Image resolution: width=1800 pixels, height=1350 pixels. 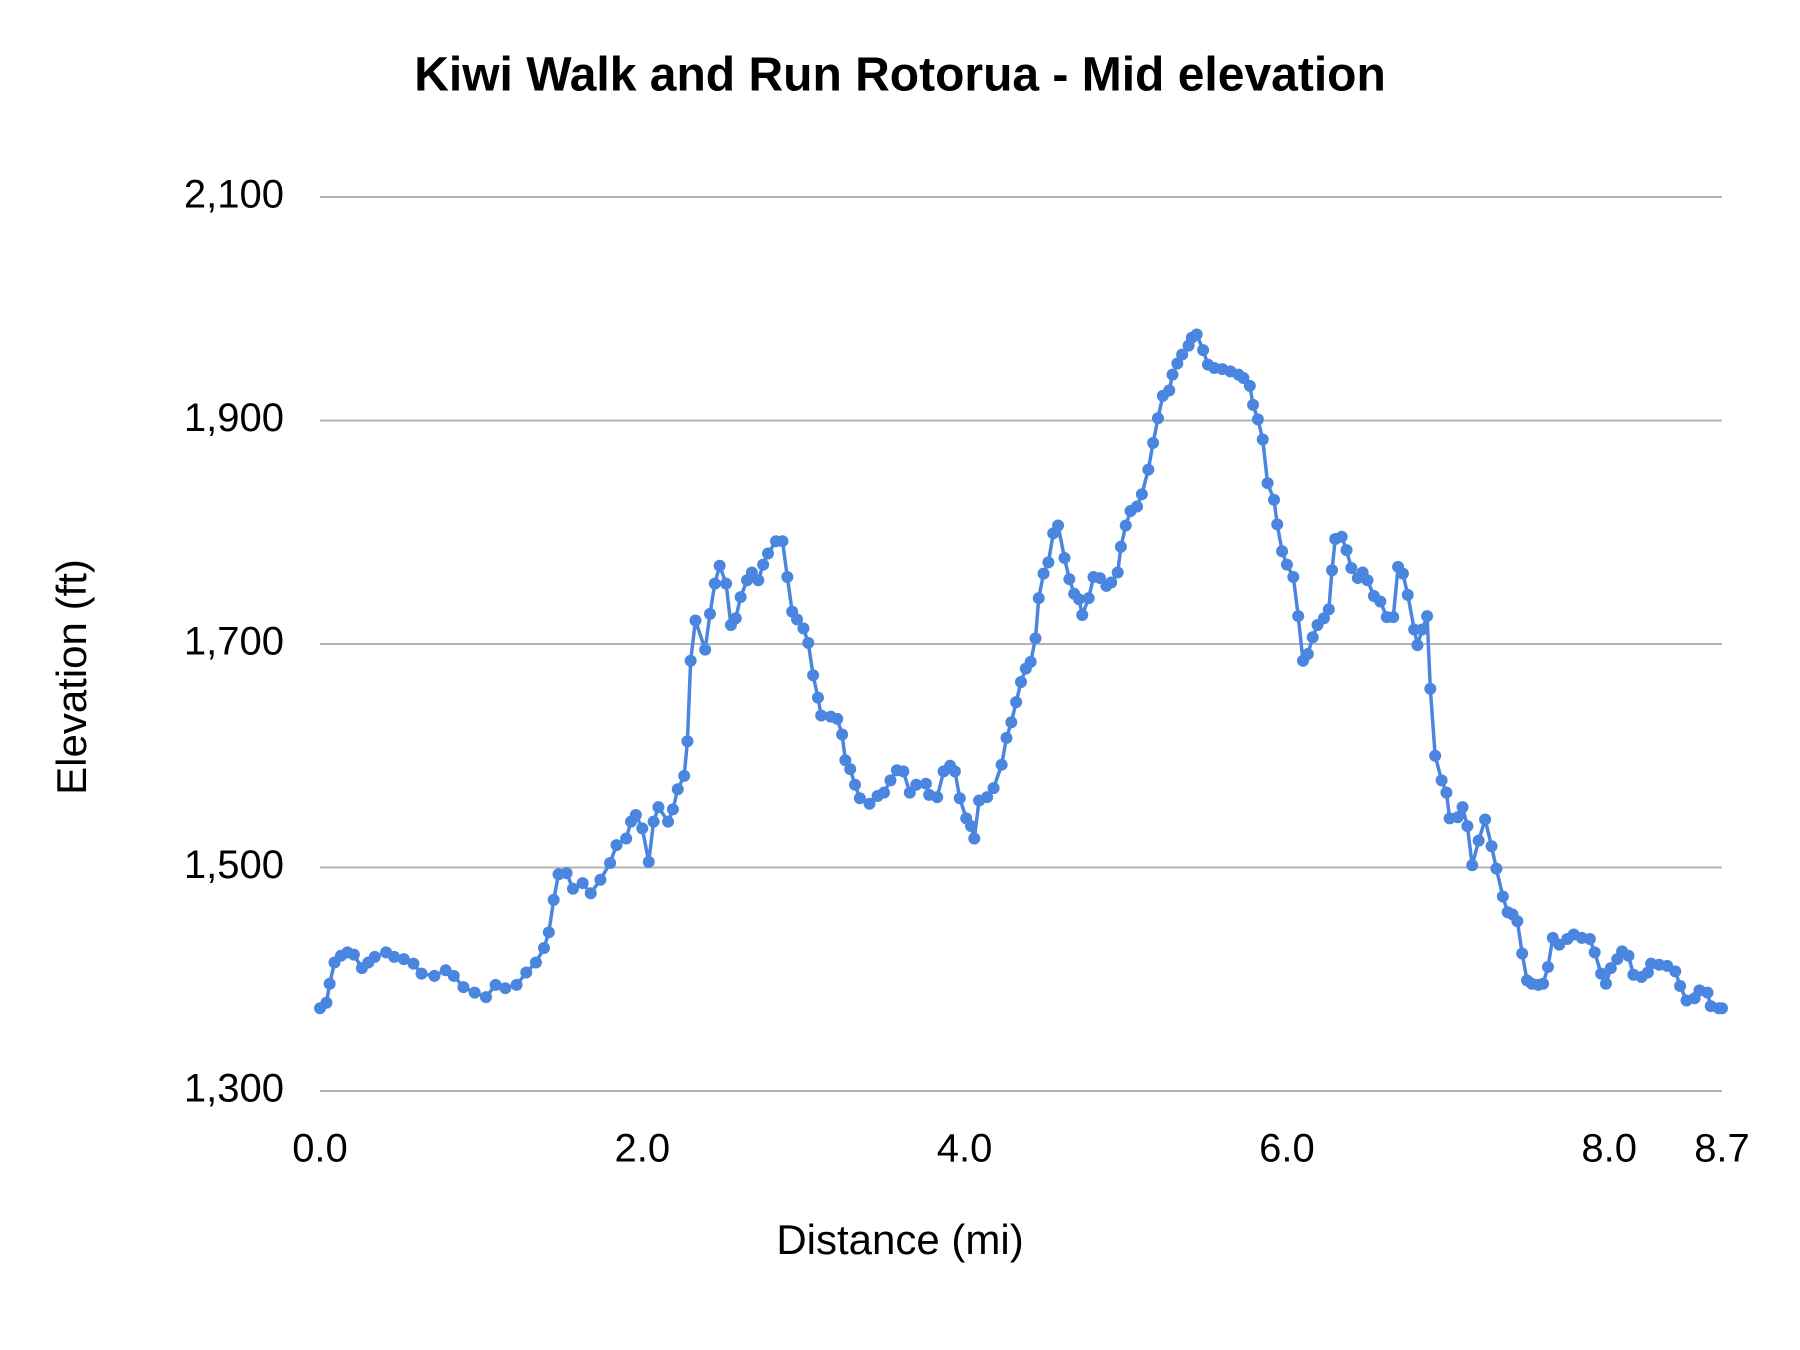 I want to click on x-tick-label: 2.0, so click(x=642, y=1149).